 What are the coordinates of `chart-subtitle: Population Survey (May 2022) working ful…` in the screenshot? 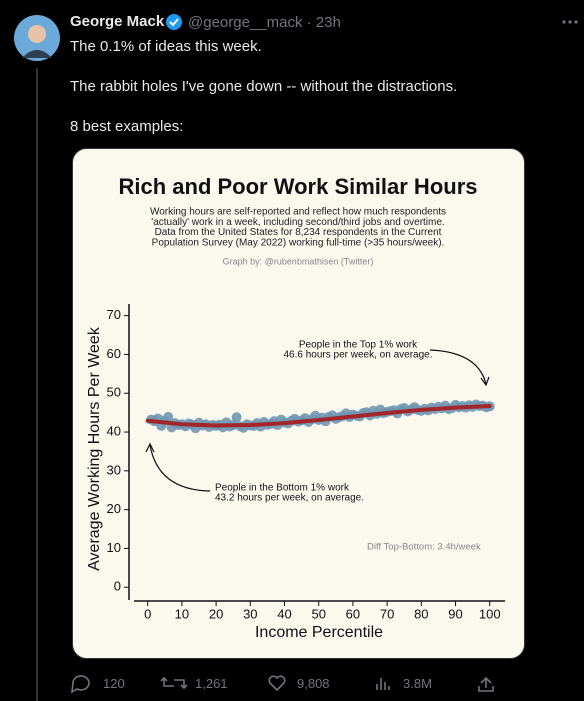 It's located at (298, 243).